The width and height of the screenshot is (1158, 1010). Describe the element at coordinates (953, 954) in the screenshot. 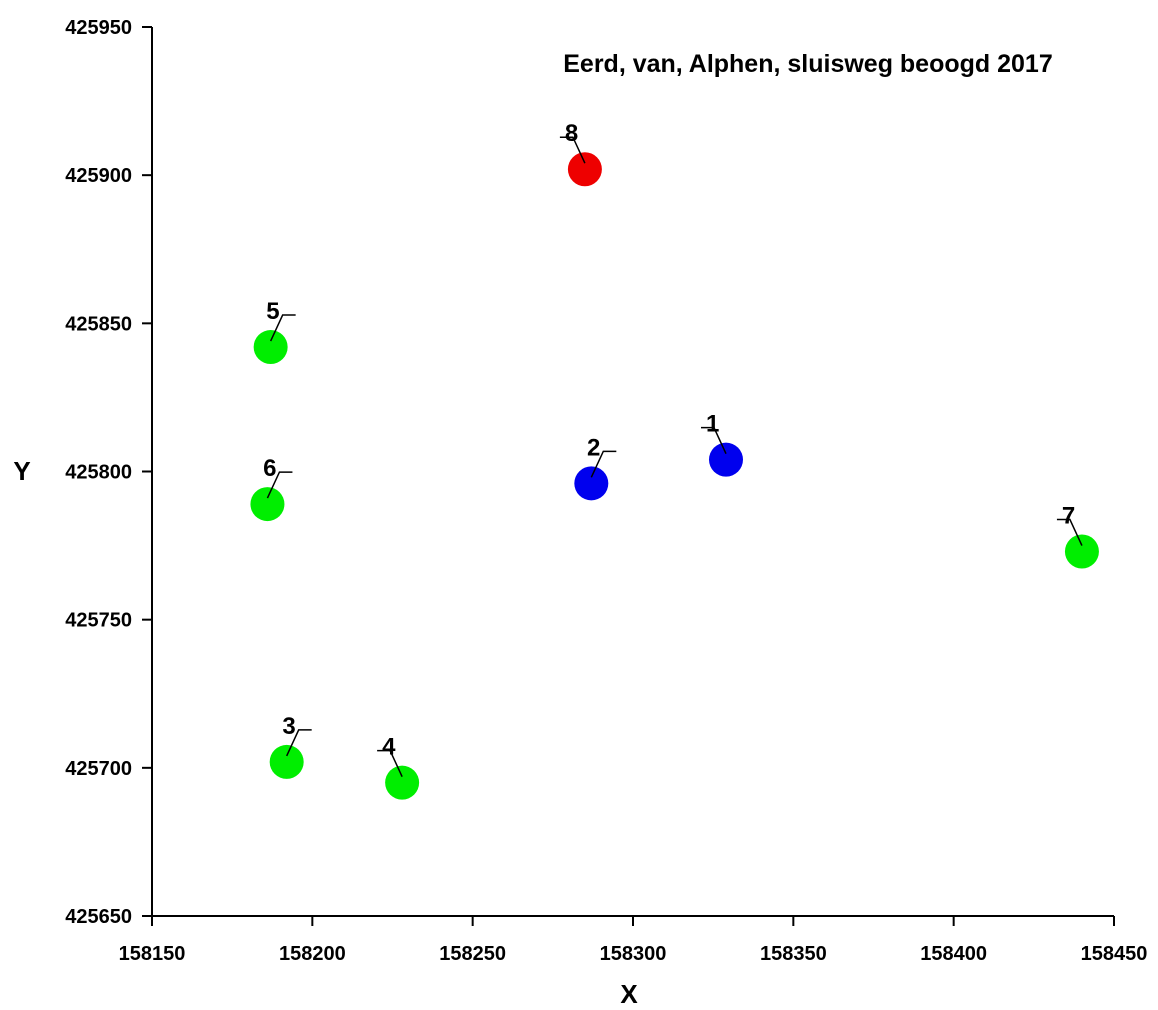

I see `x-tick-label: 158400` at that location.